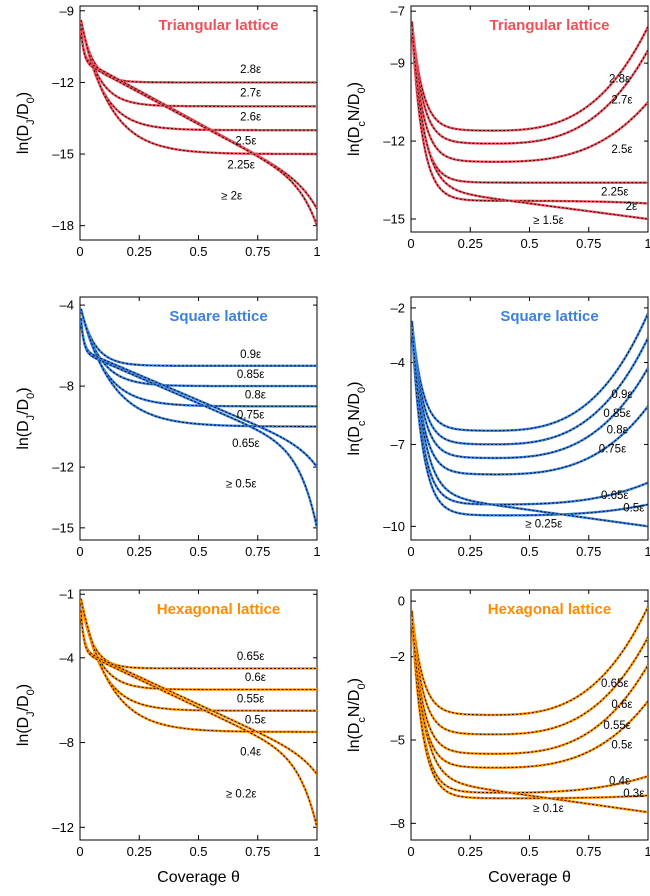  I want to click on series-label-0-3: 0.3ε, so click(633, 794).